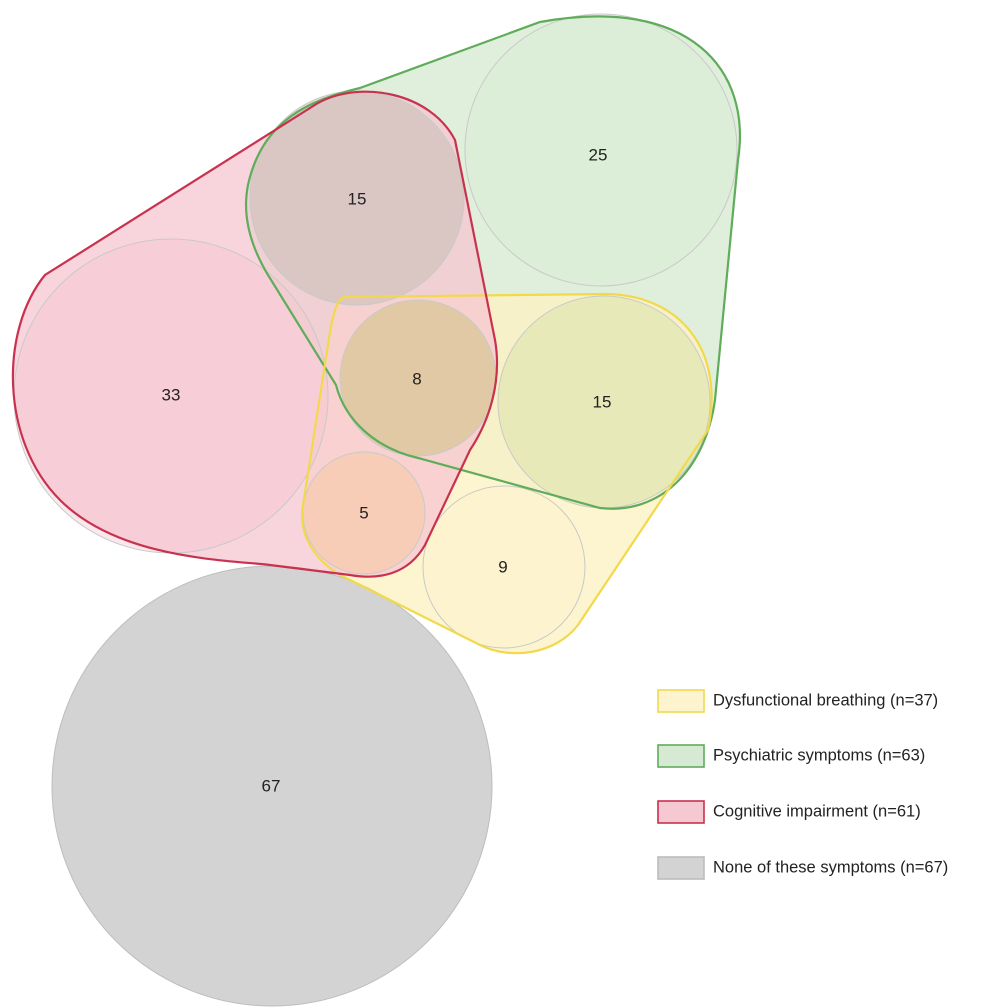 The image size is (991, 1008). I want to click on count-cognitive-only: 33, so click(171, 394).